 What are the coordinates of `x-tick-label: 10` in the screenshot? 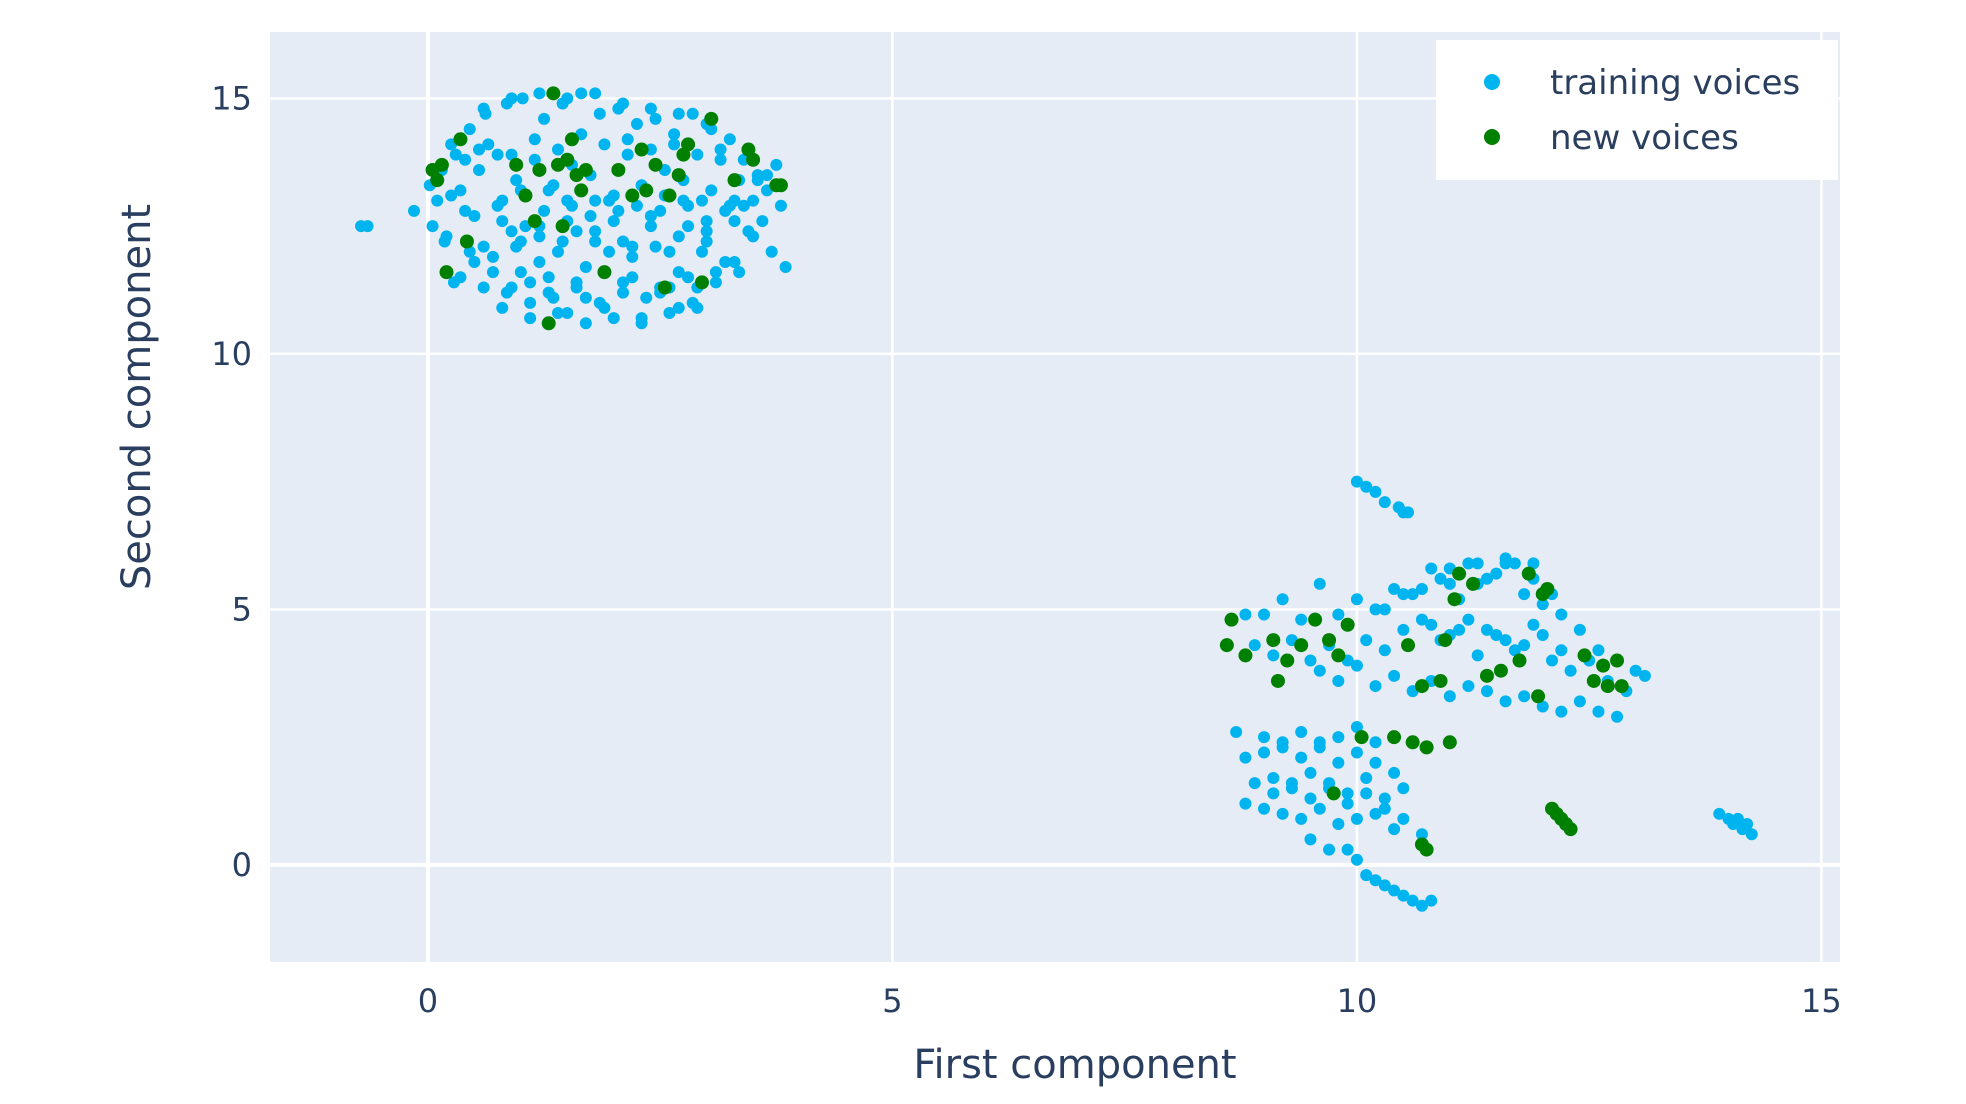 It's located at (1357, 1001).